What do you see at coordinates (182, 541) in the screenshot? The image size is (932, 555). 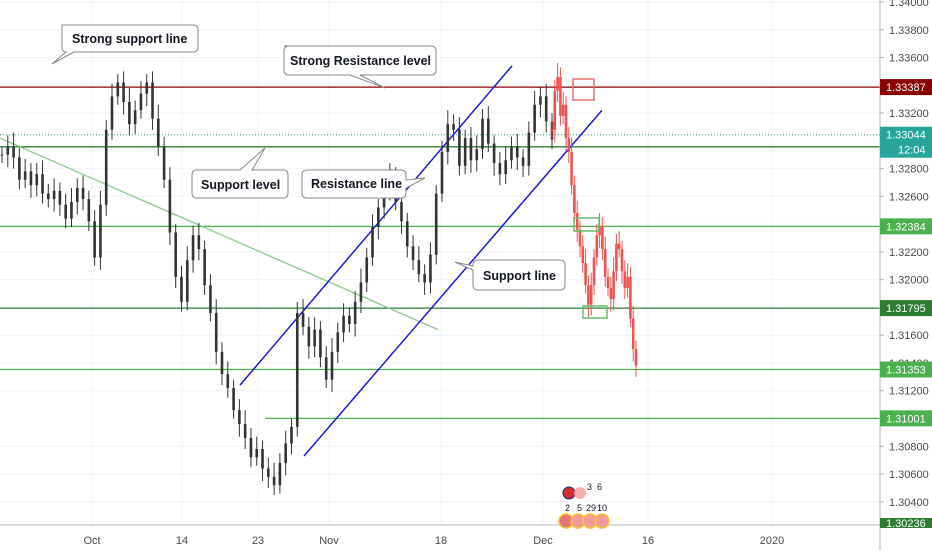 I see `time-tick-label: 14` at bounding box center [182, 541].